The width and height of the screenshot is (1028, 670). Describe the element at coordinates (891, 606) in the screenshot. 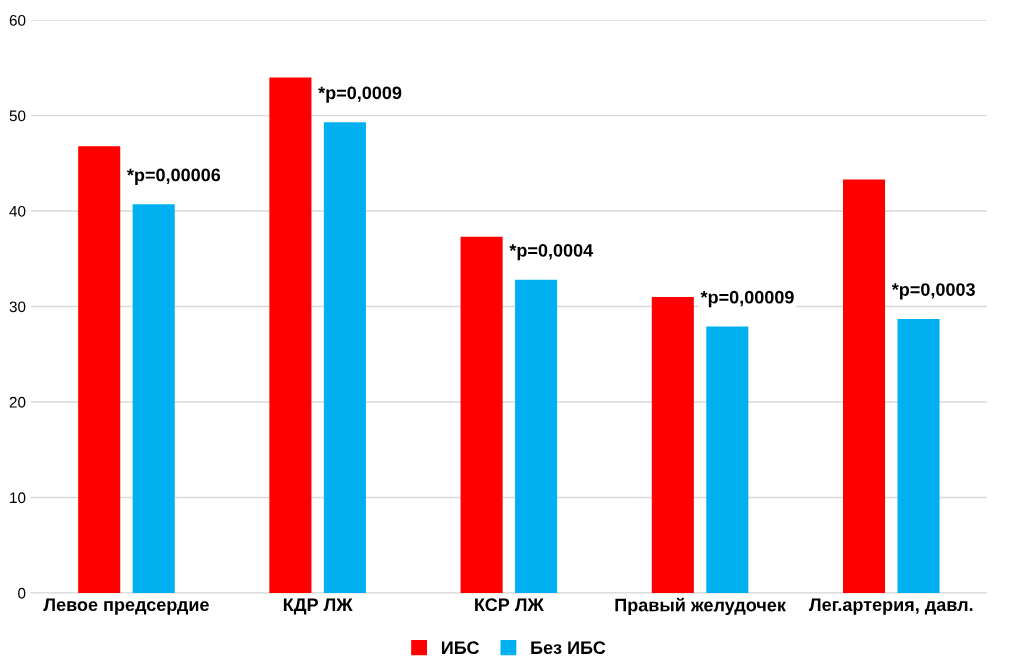

I see `x-tick-label: Лег.артерия, давл.` at that location.